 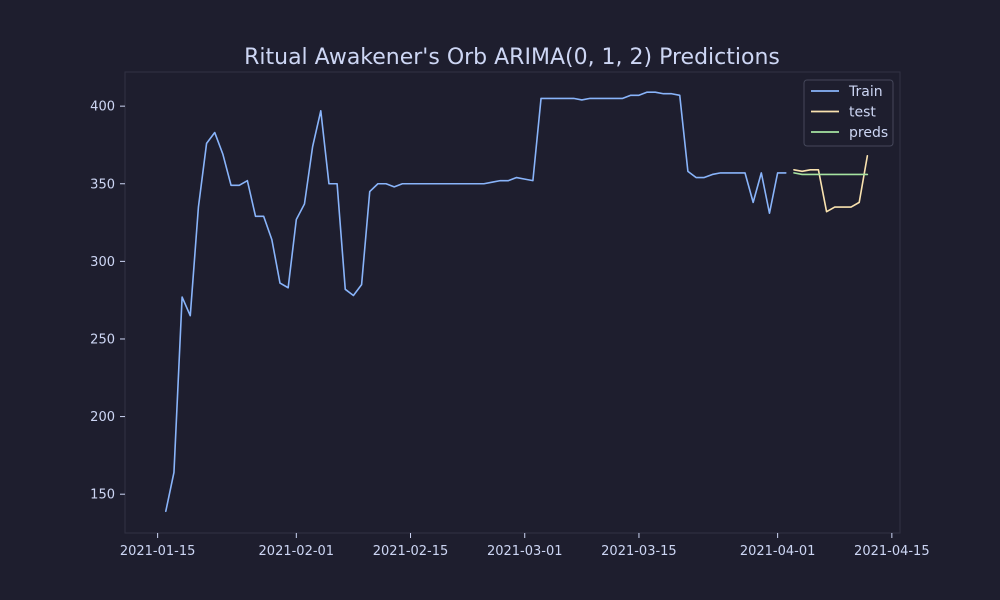 What do you see at coordinates (158, 551) in the screenshot?
I see `x-tick-label: 2021-01-15` at bounding box center [158, 551].